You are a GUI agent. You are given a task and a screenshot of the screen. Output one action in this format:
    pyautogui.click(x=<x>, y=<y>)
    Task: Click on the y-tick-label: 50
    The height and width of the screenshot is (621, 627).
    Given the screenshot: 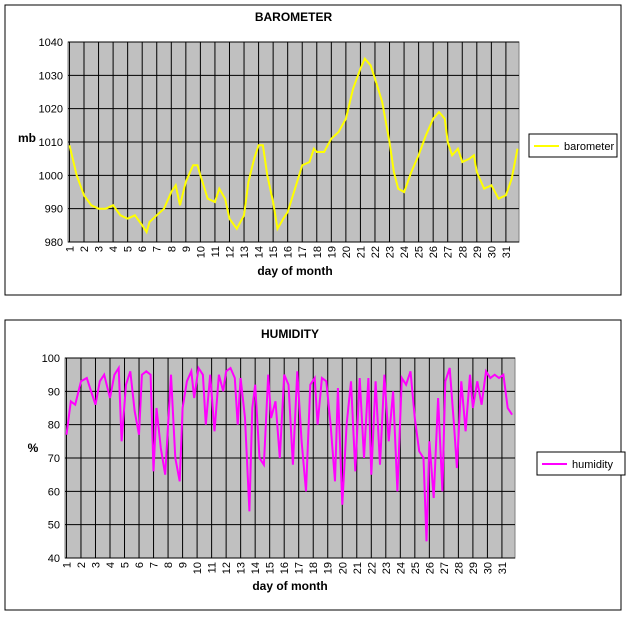 What is the action you would take?
    pyautogui.click(x=54, y=526)
    